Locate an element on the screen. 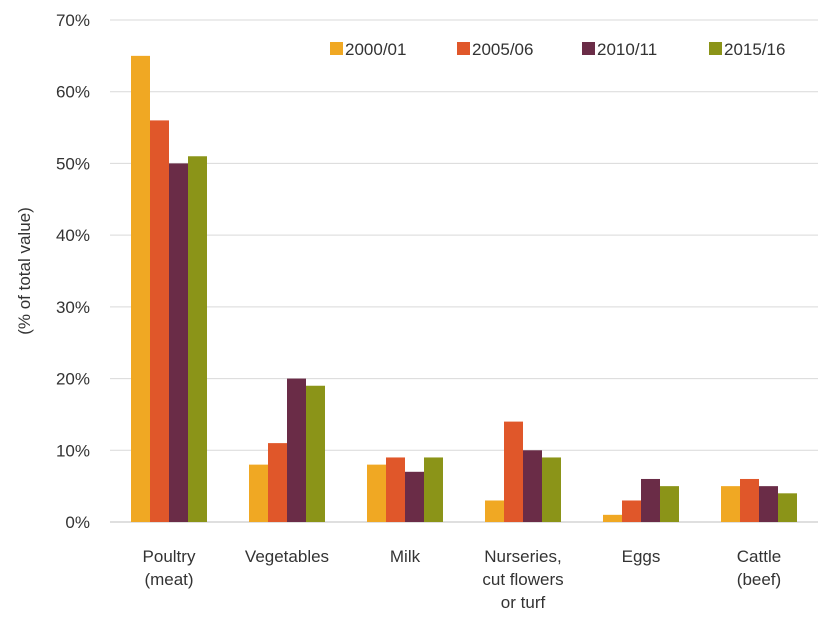 The width and height of the screenshot is (822, 621). x-tick-label: Eggs is located at coordinates (641, 556).